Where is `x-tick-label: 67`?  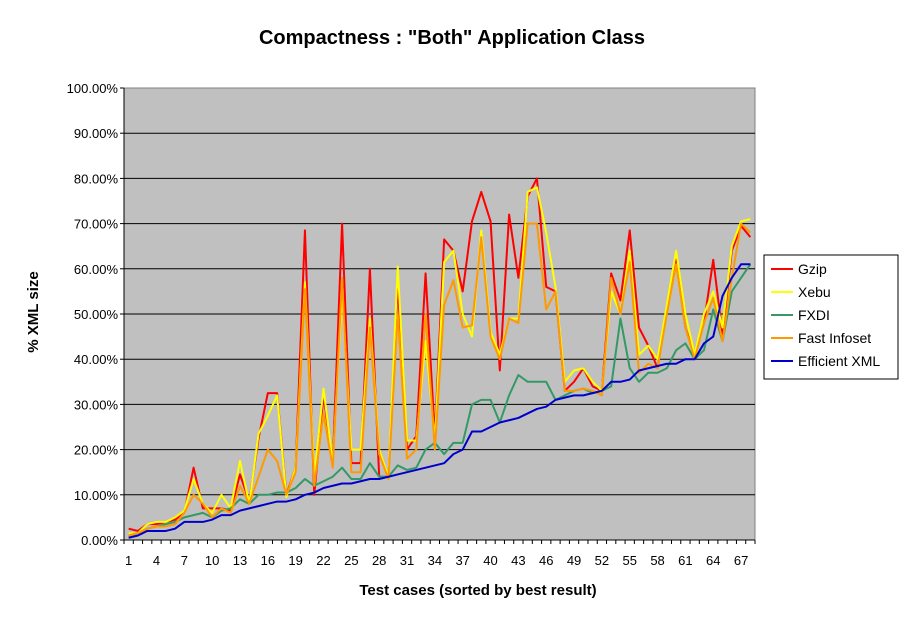
x-tick-label: 67 is located at coordinates (741, 560).